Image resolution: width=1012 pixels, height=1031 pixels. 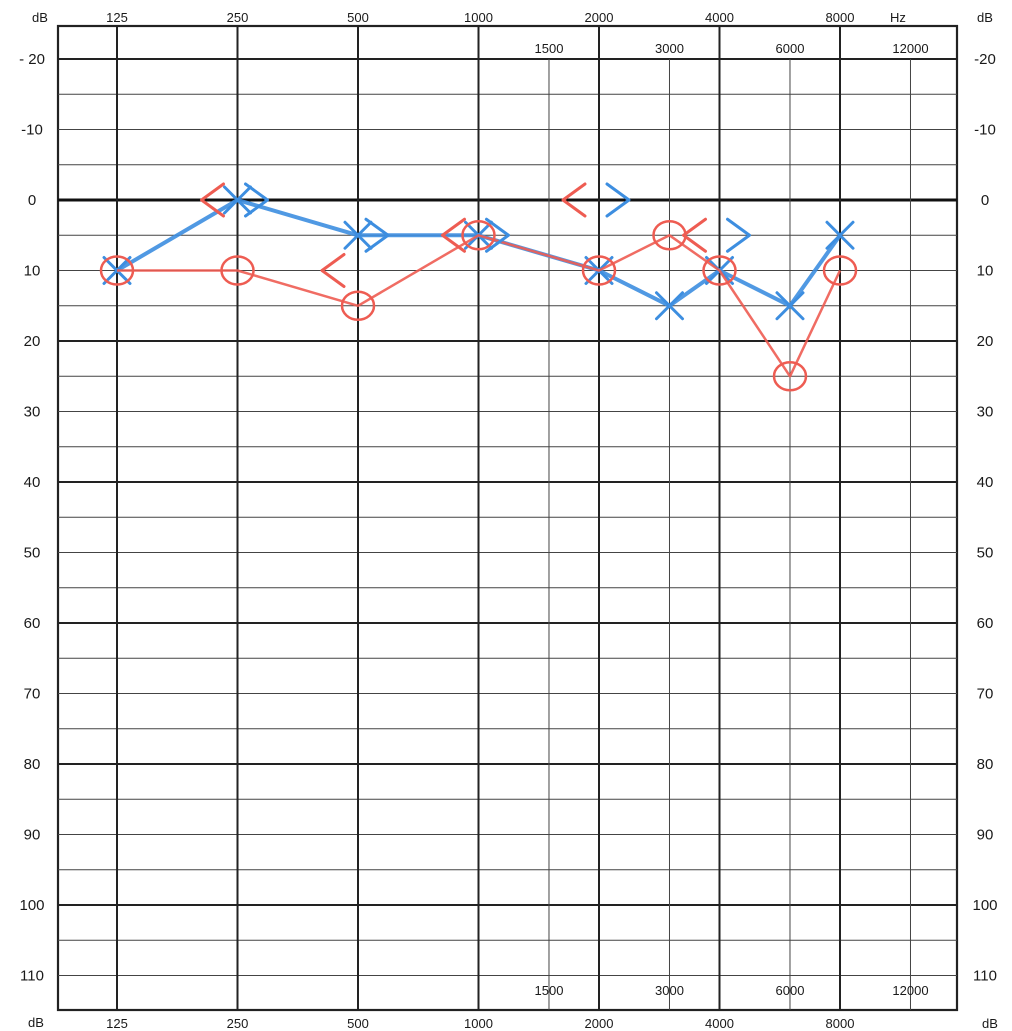 What do you see at coordinates (32, 764) in the screenshot?
I see `db-tick-label-left: 80` at bounding box center [32, 764].